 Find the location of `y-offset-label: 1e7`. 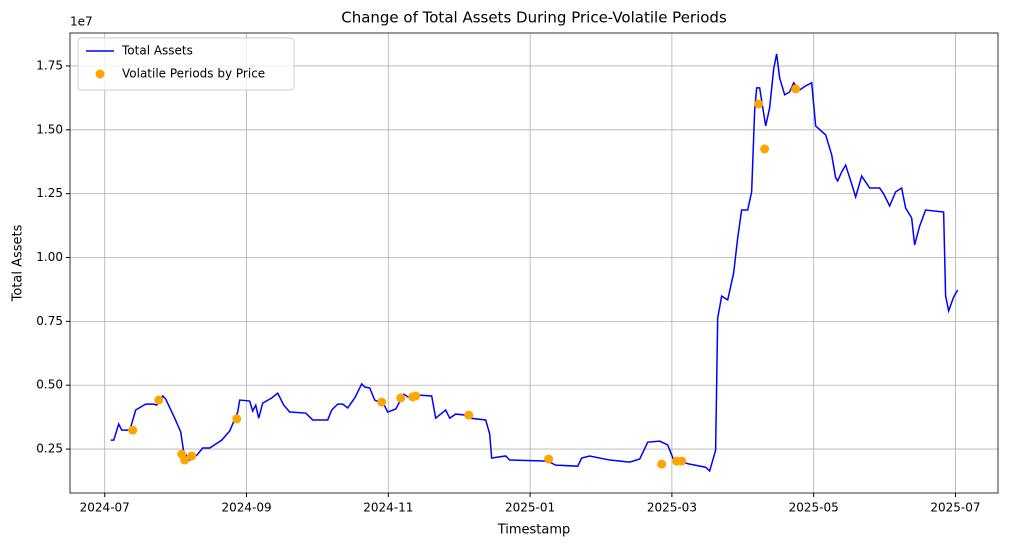

y-offset-label: 1e7 is located at coordinates (81, 22).